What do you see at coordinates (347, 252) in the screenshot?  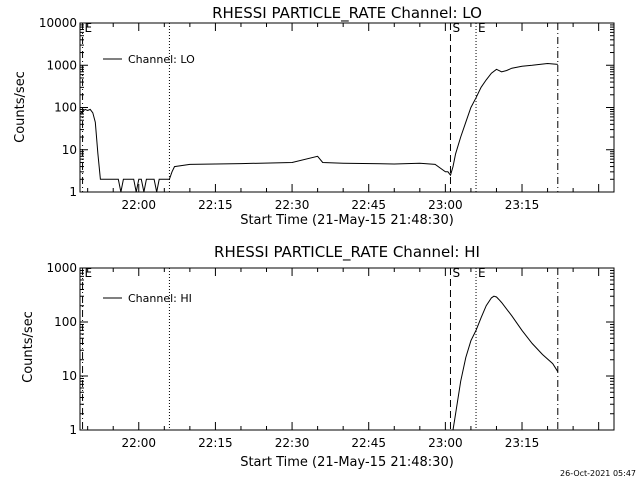 I see `hi-chart-title: RHESSI PARTICLE_RATE Channel: HI` at bounding box center [347, 252].